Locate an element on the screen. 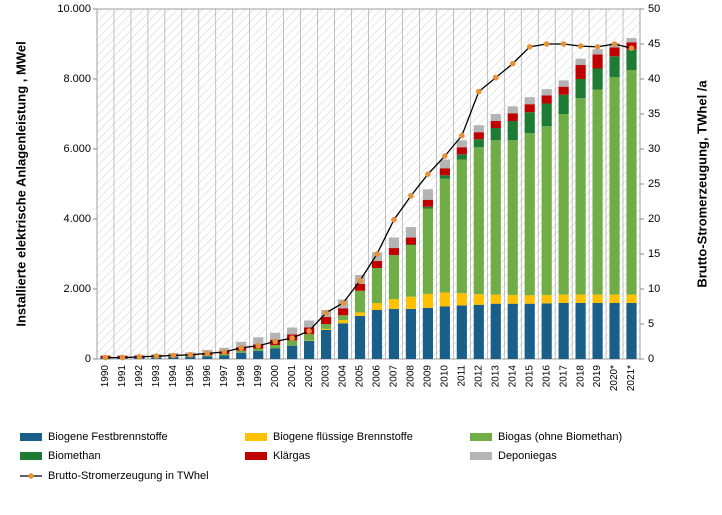 Image resolution: width=722 pixels, height=515 pixels. x-tick-label: 1994 is located at coordinates (173, 376).